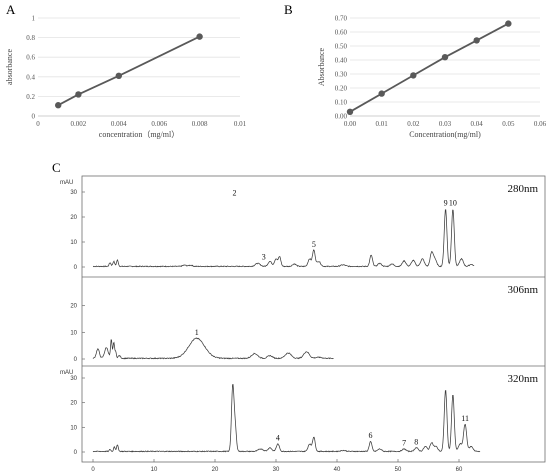 The image size is (550, 474). Describe the element at coordinates (276, 470) in the screenshot. I see `x-tick-label: 30` at that location.